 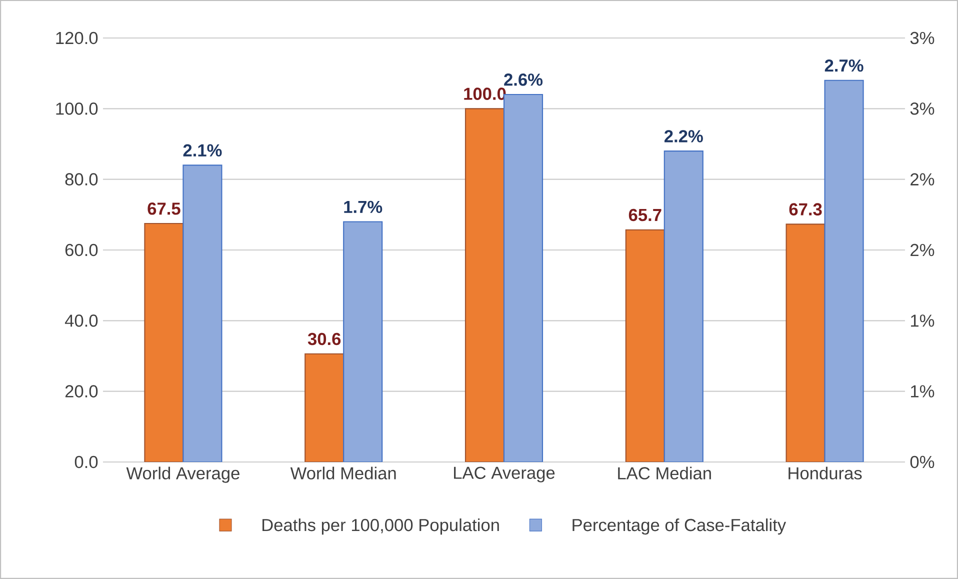 I want to click on data-label: 1.7%, so click(x=363, y=207).